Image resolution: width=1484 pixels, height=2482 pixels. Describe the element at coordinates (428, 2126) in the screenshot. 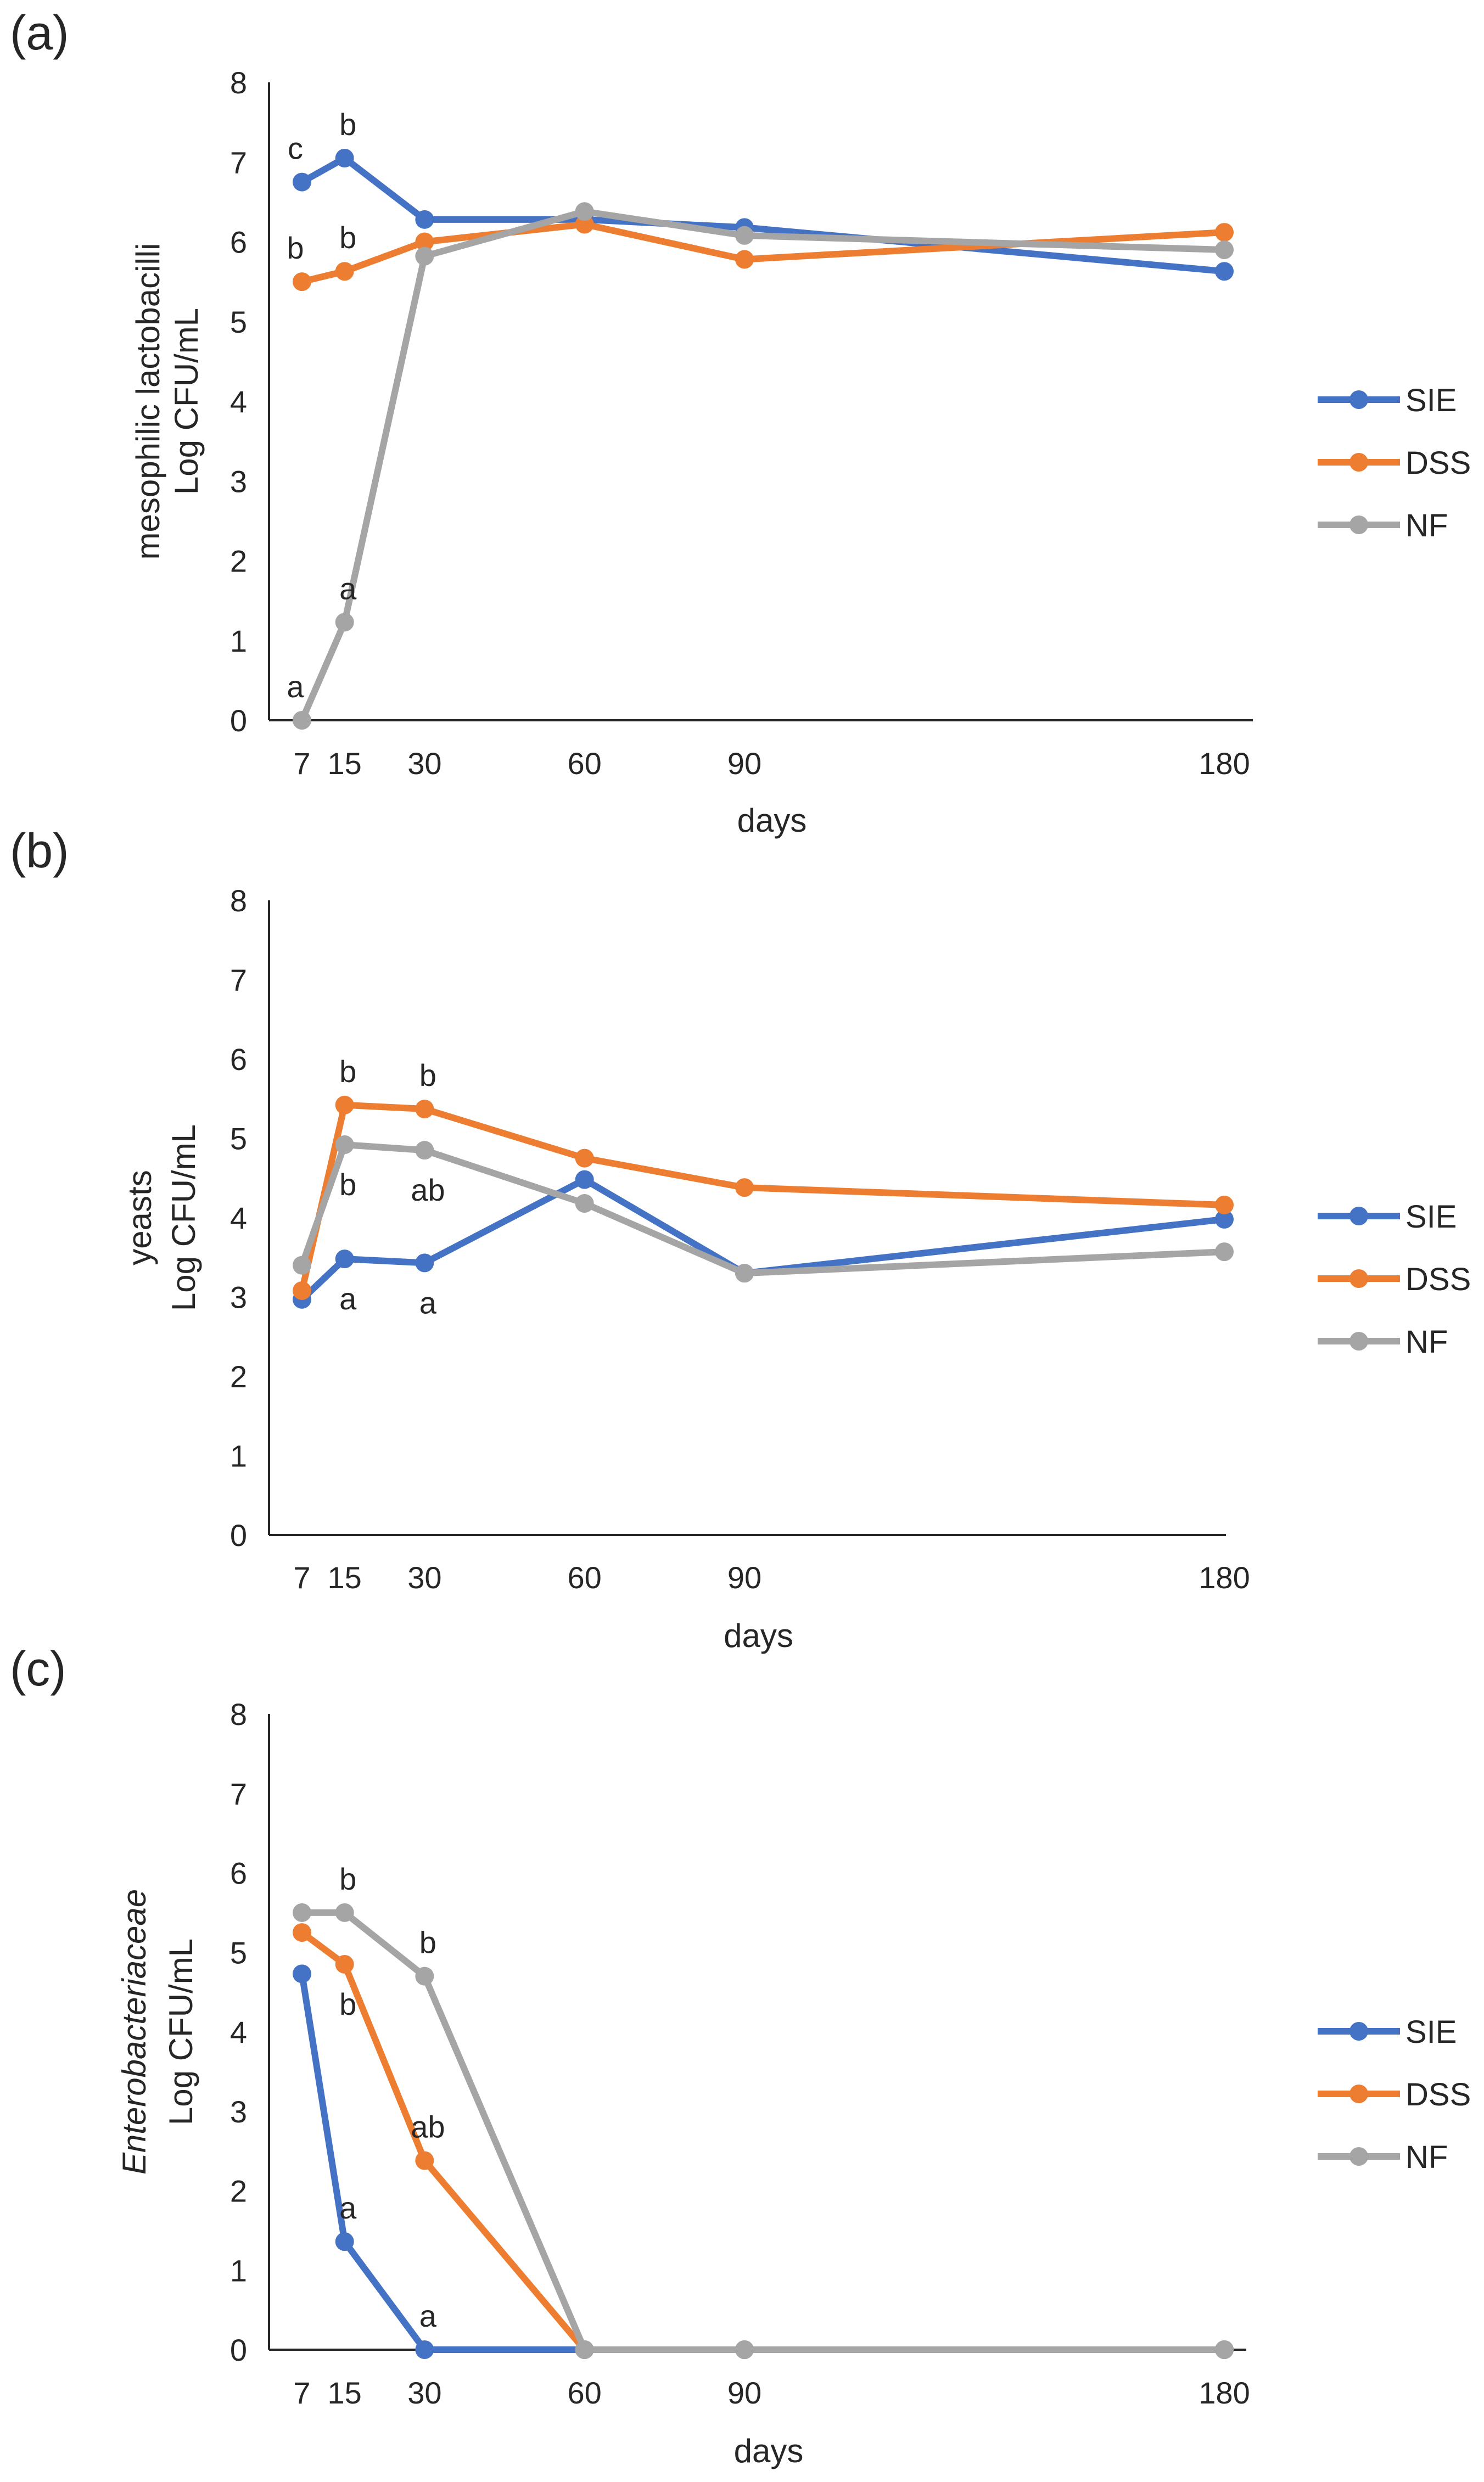

I see `significance-letter: ab` at that location.